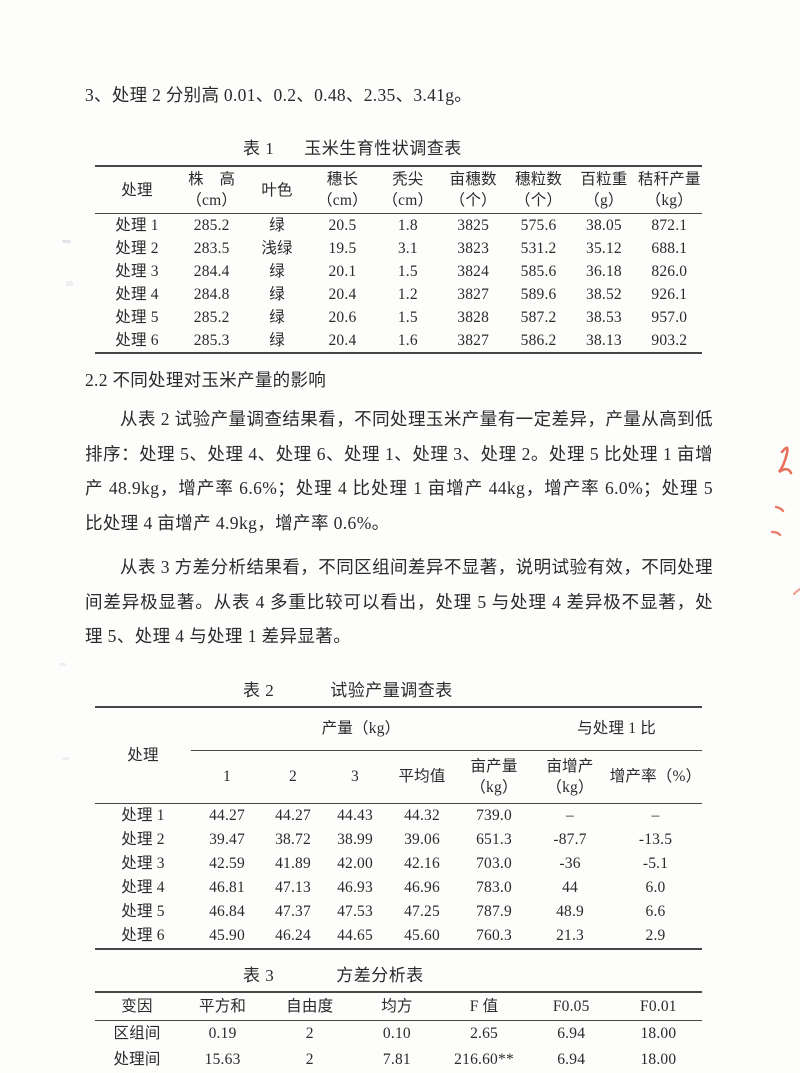  I want to click on cell: 18.00, so click(658, 1059).